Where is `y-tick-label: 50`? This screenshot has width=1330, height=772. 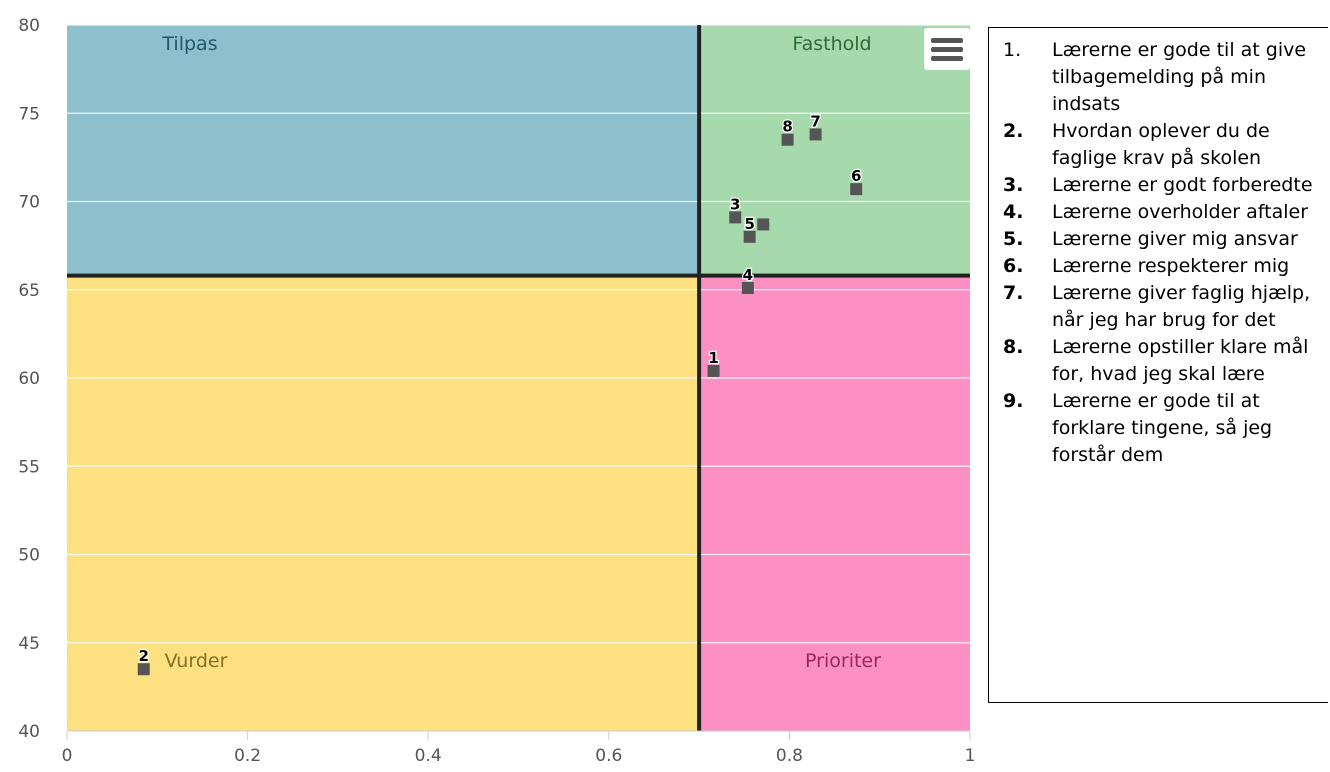
y-tick-label: 50 is located at coordinates (29, 556).